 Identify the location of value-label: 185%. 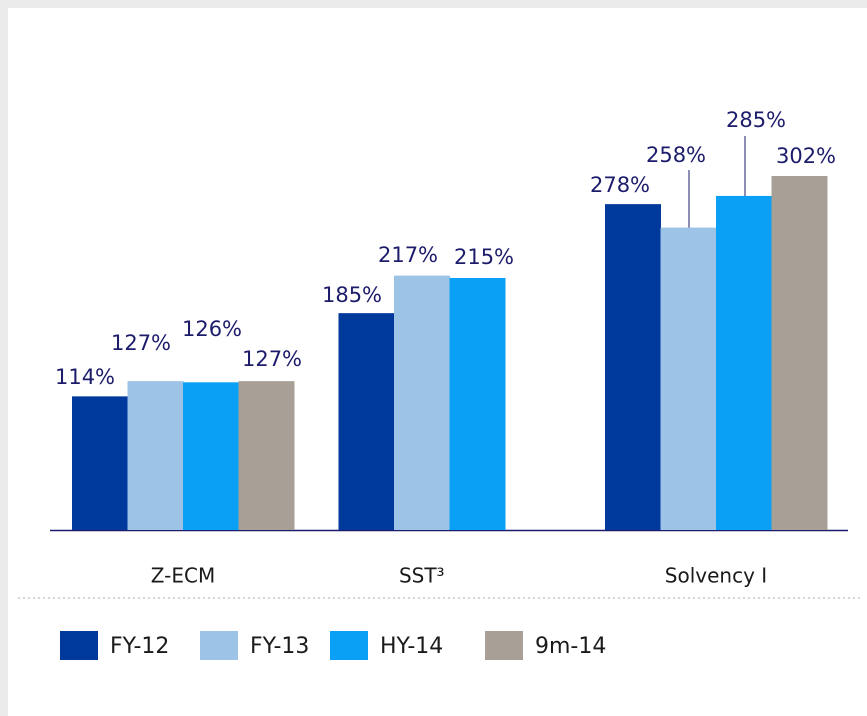
(352, 295).